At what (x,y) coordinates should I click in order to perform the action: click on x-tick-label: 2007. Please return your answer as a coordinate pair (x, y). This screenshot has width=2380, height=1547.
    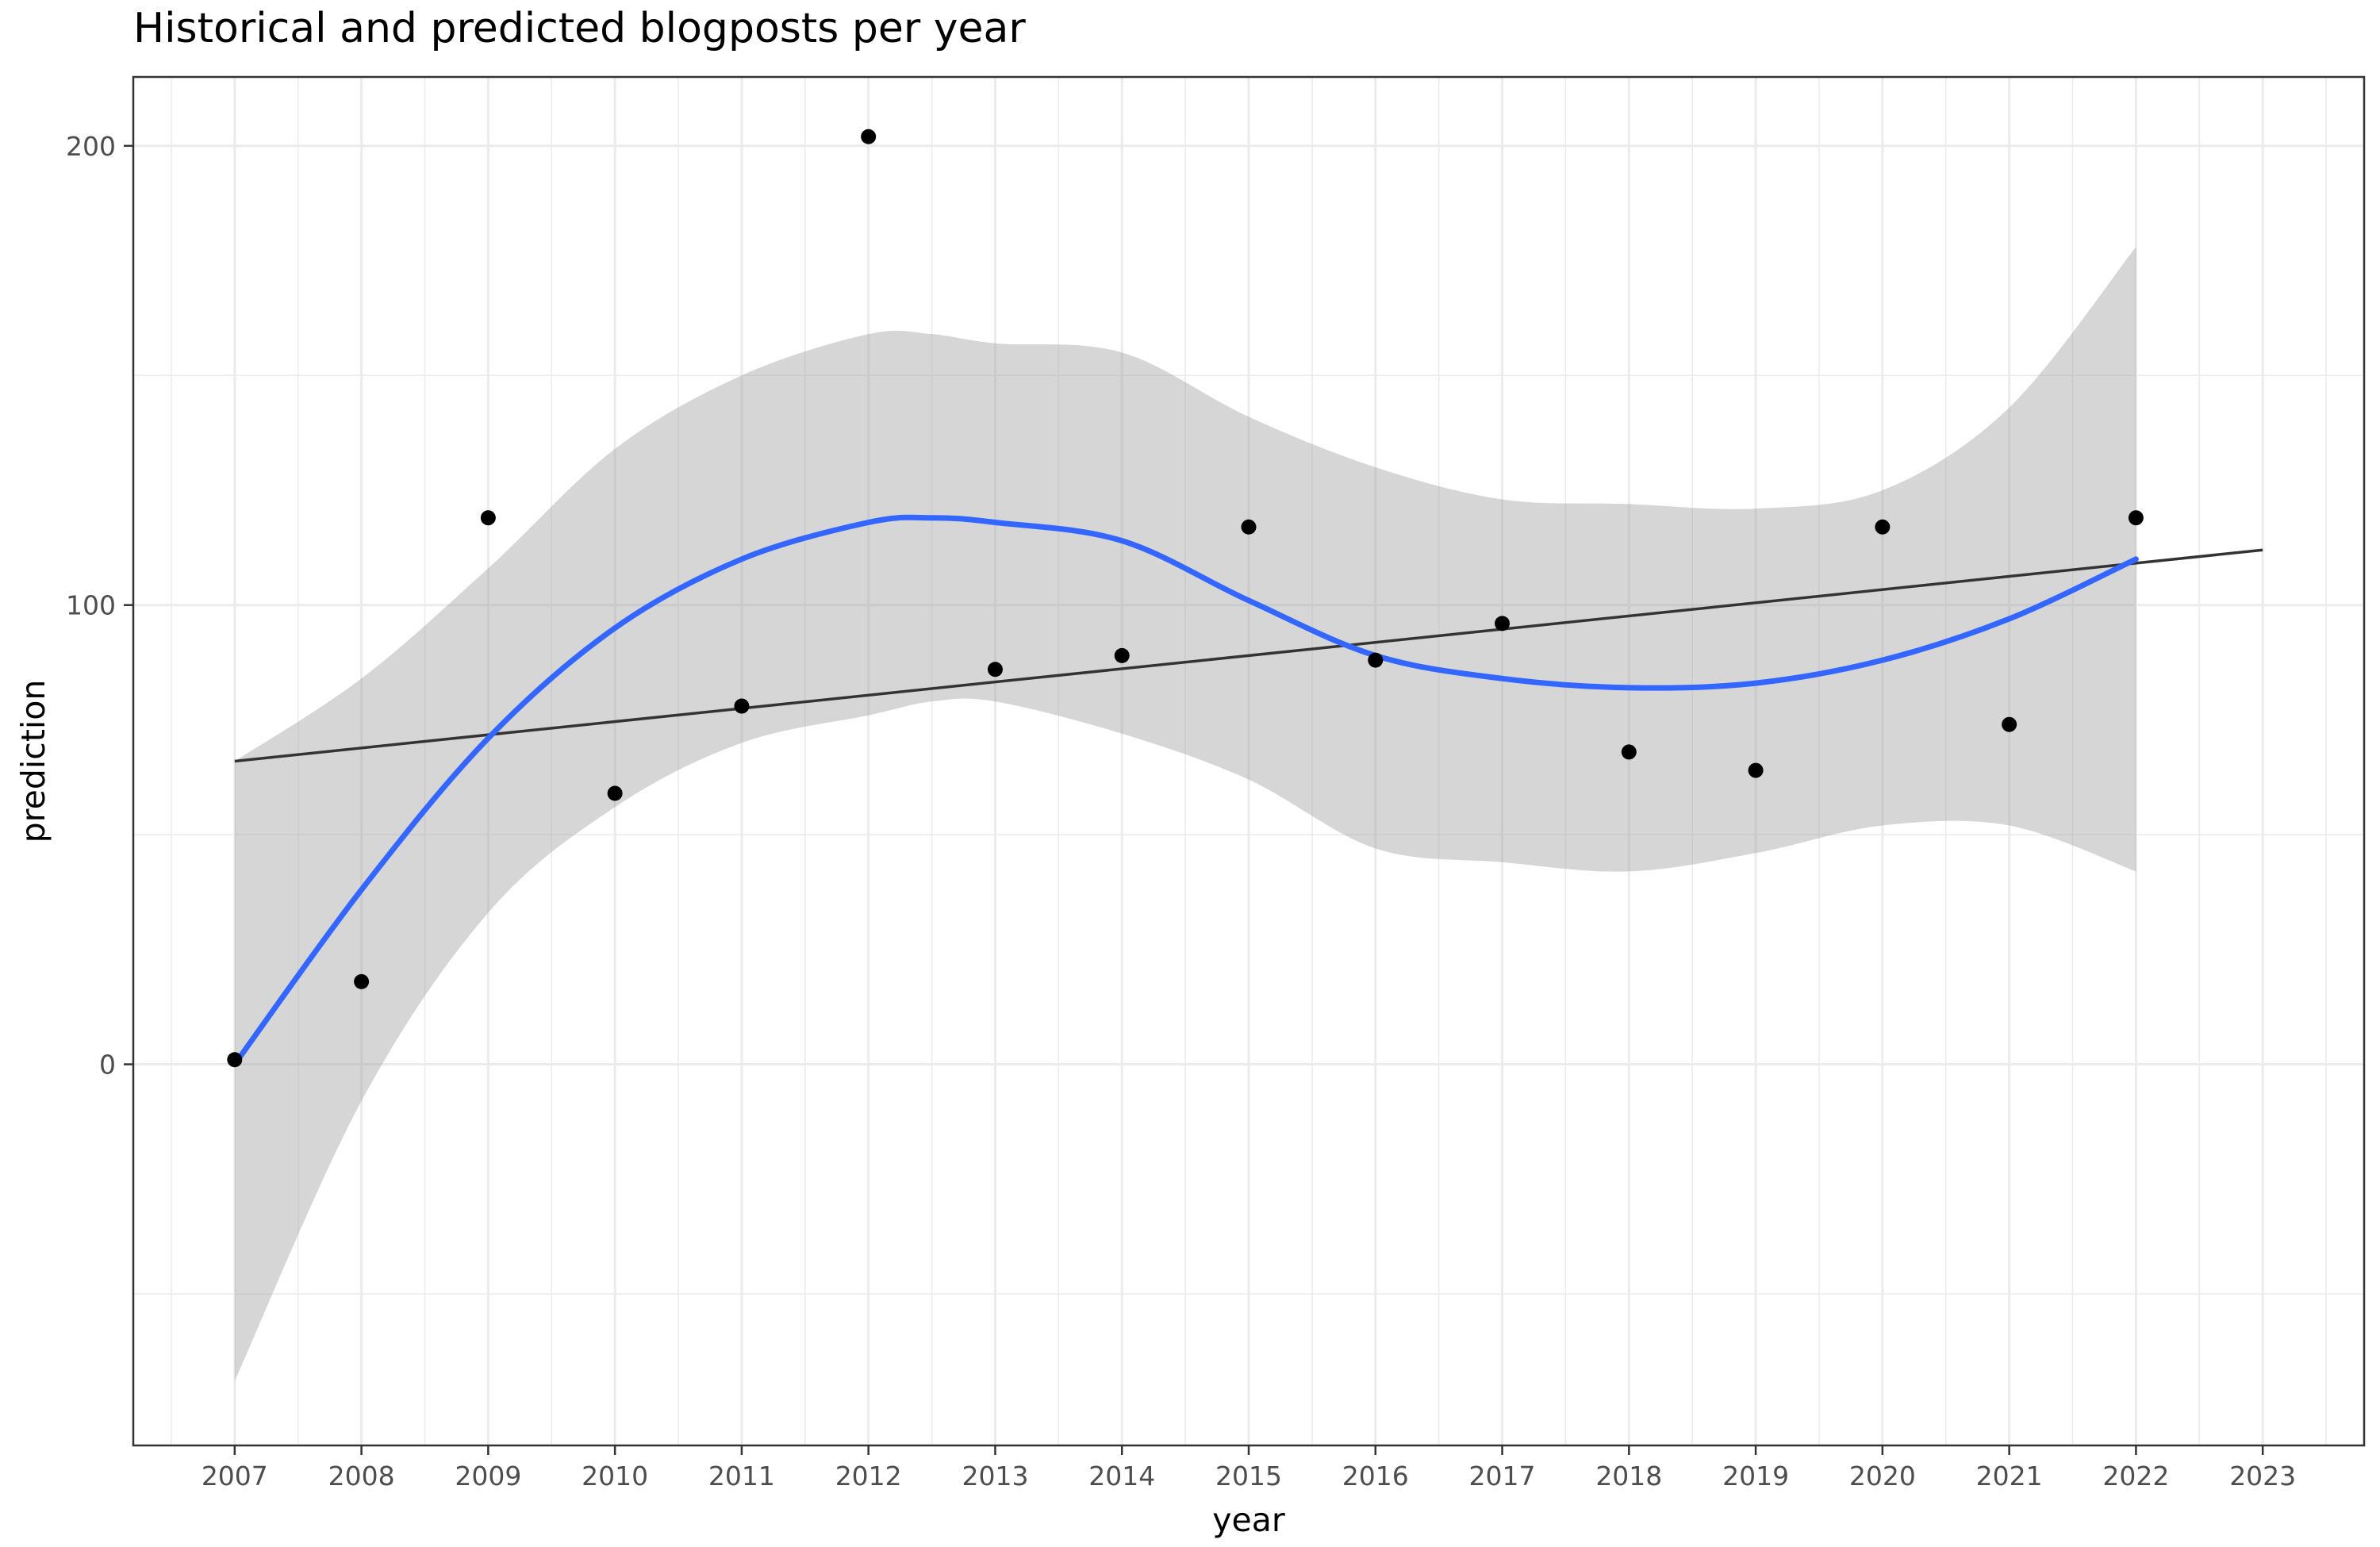
    Looking at the image, I should click on (235, 1476).